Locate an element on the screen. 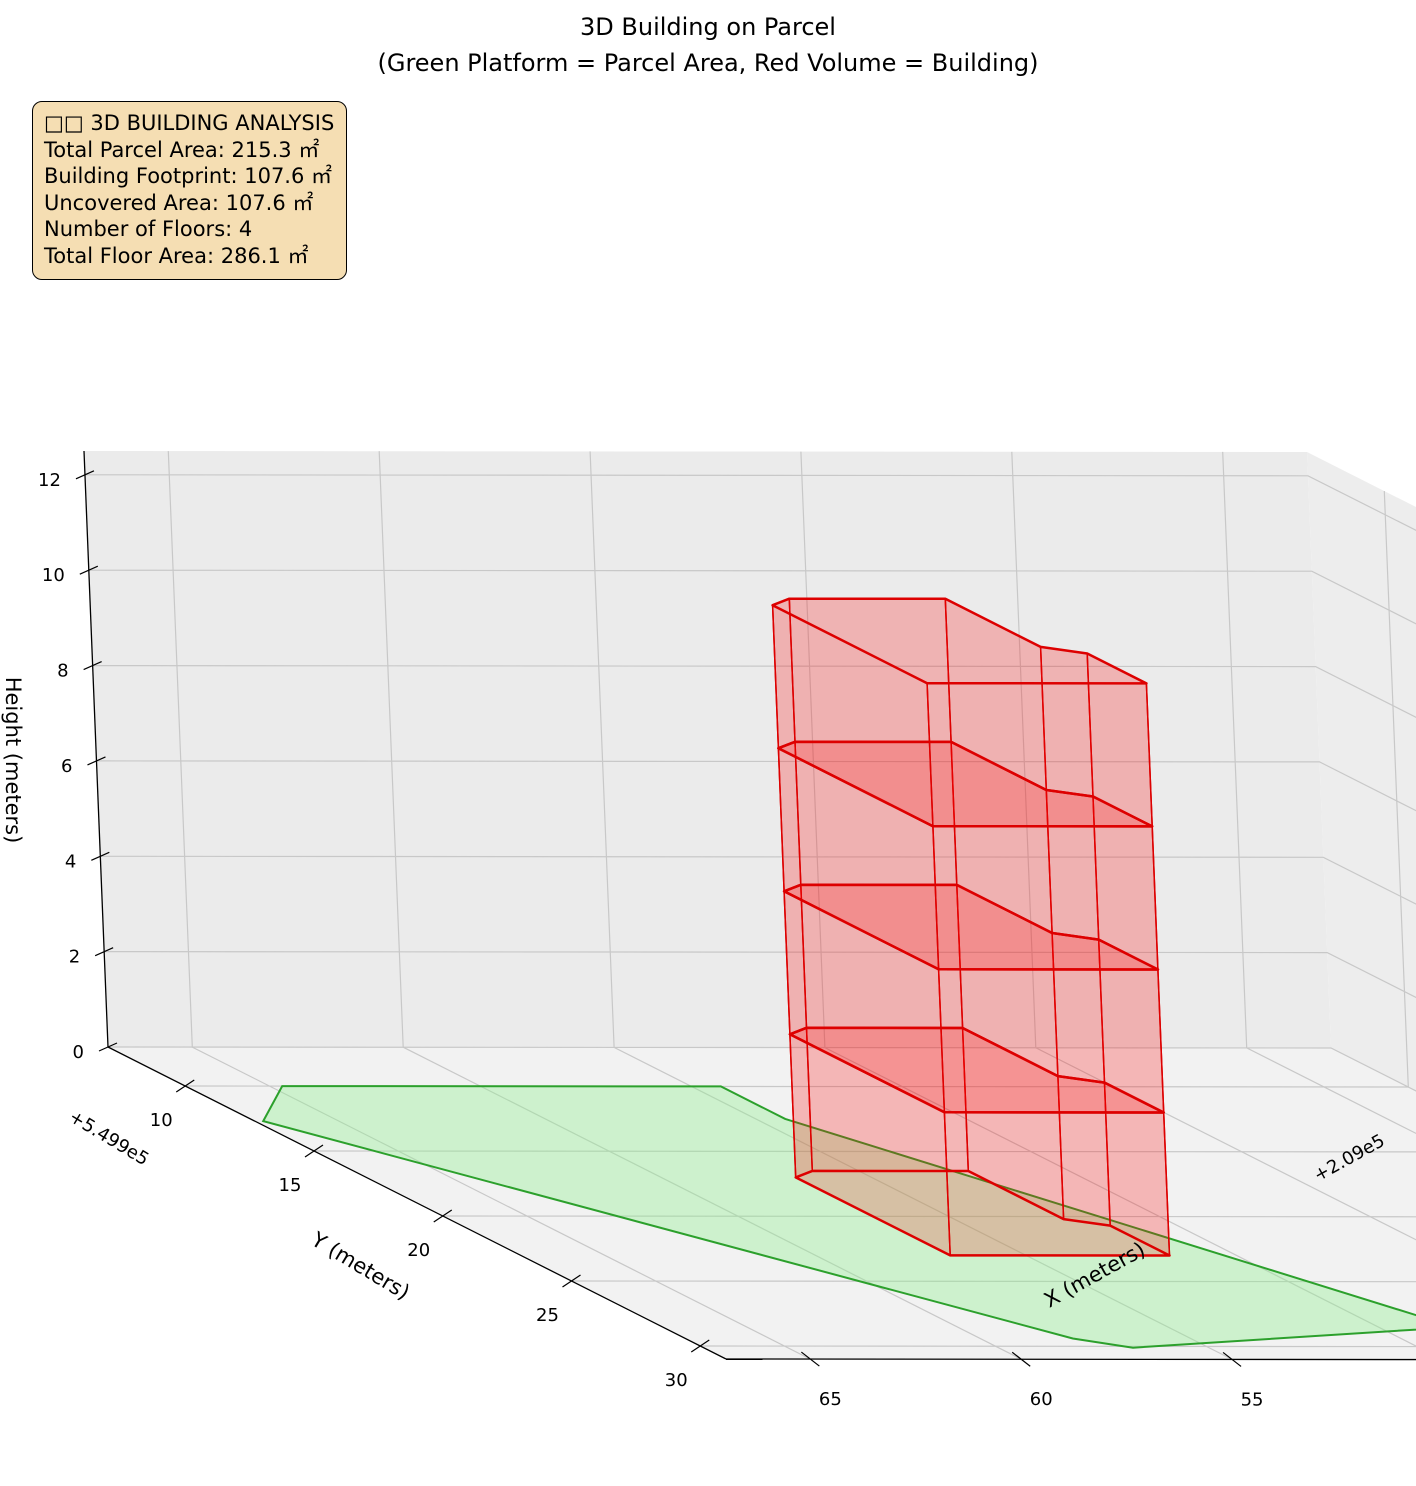 The height and width of the screenshot is (1486, 1416). z-tick-label: 10 is located at coordinates (53, 575).